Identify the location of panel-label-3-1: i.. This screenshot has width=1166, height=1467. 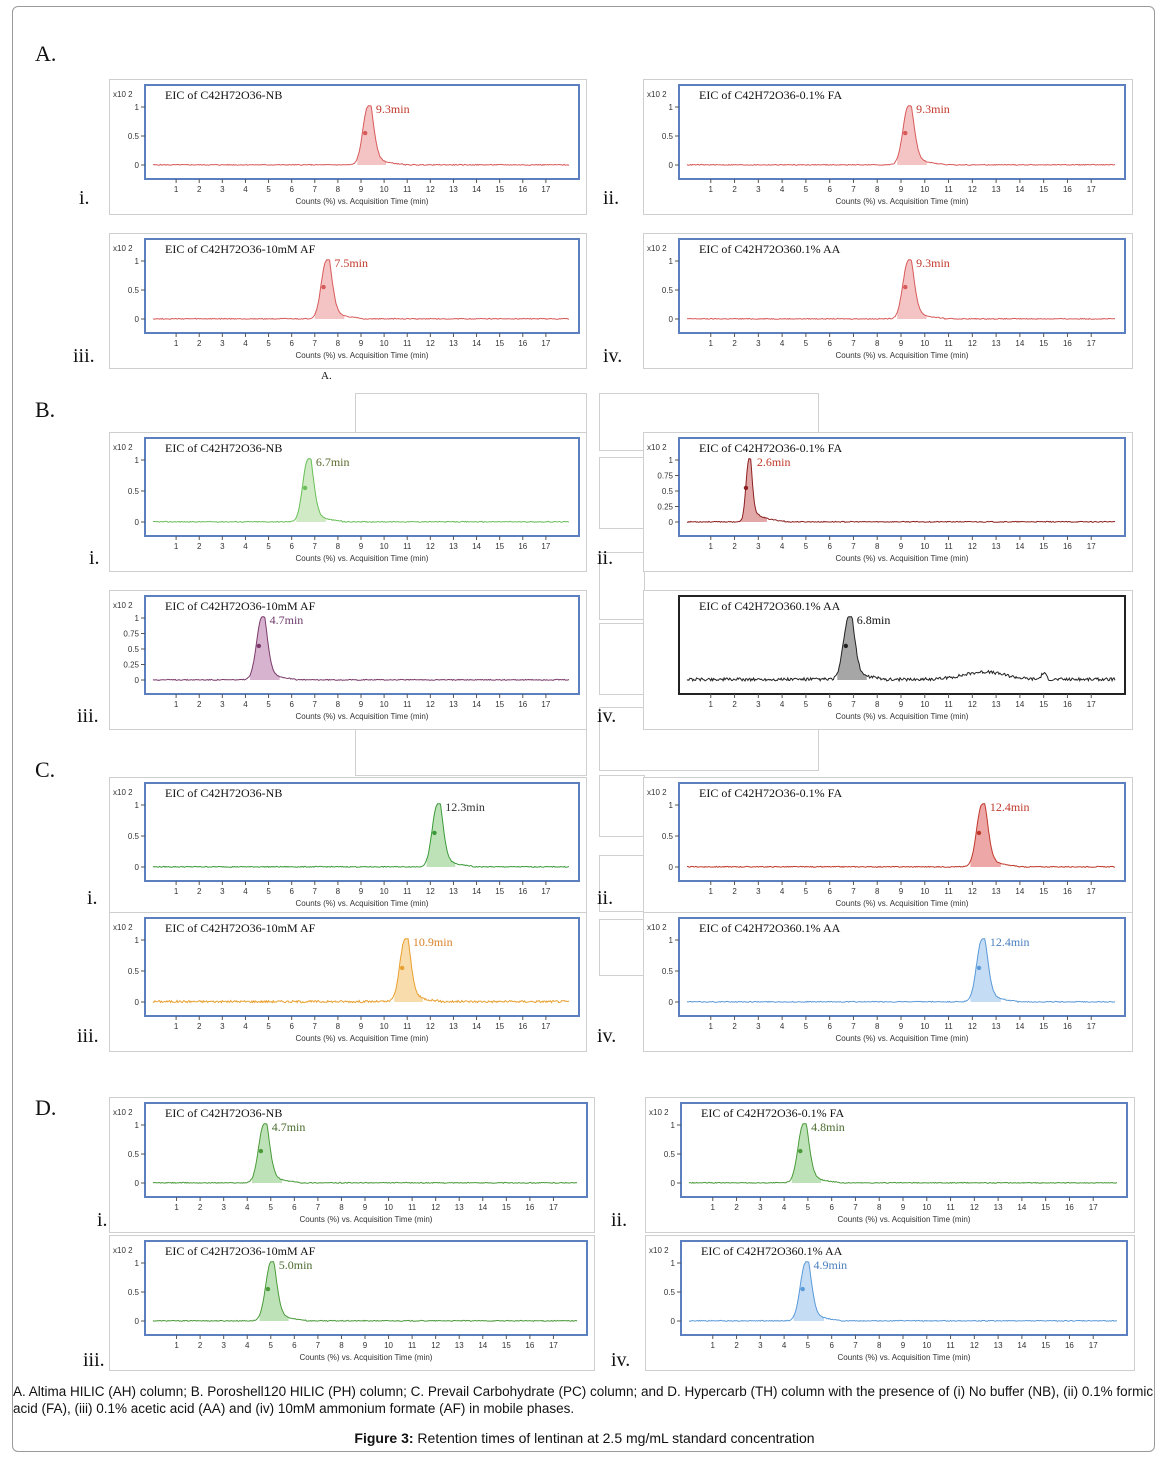
(92, 898).